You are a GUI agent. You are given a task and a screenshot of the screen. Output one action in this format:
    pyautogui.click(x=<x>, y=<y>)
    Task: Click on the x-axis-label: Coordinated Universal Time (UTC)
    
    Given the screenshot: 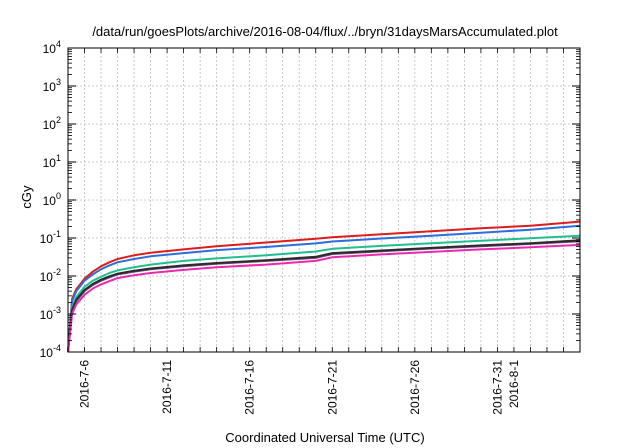 What is the action you would take?
    pyautogui.click(x=324, y=437)
    